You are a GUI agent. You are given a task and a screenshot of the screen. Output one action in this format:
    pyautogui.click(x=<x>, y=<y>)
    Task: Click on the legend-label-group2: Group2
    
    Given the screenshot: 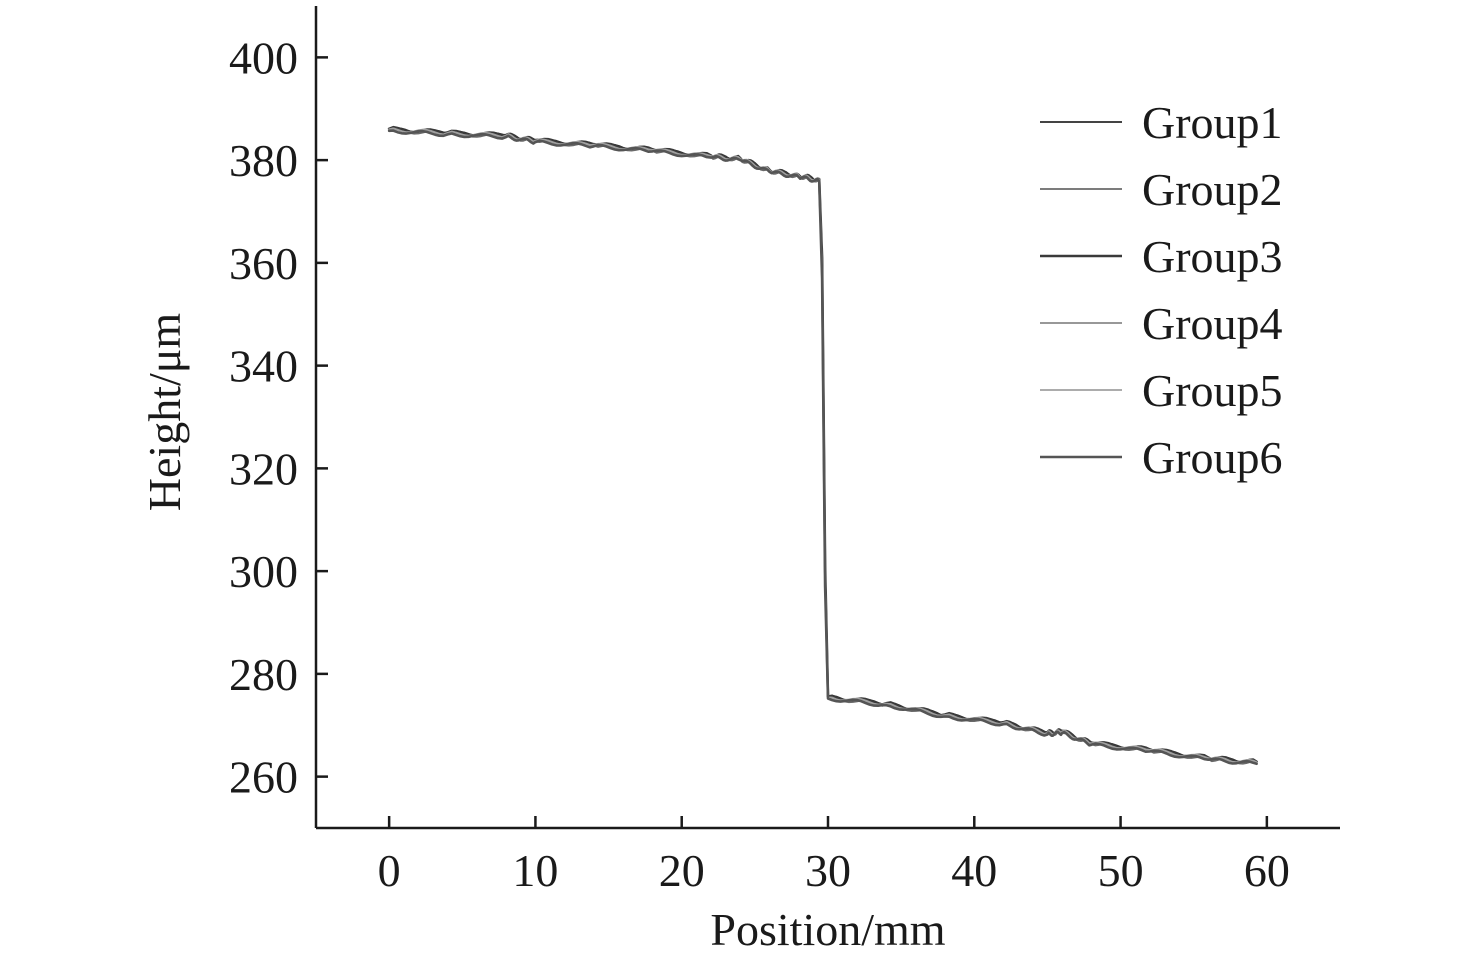 What is the action you would take?
    pyautogui.click(x=1212, y=189)
    